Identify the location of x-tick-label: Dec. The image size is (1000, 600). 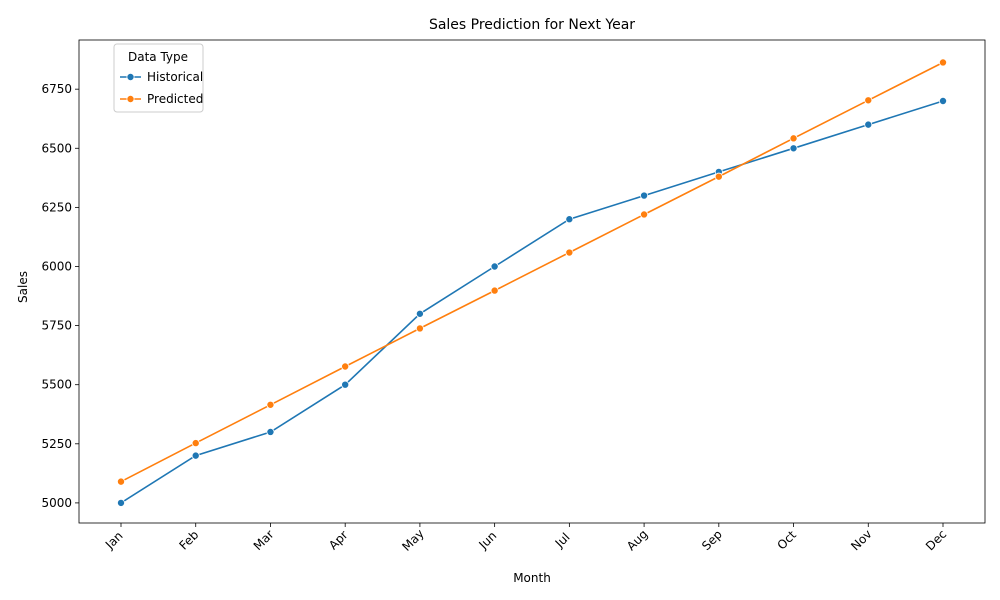
(936, 540).